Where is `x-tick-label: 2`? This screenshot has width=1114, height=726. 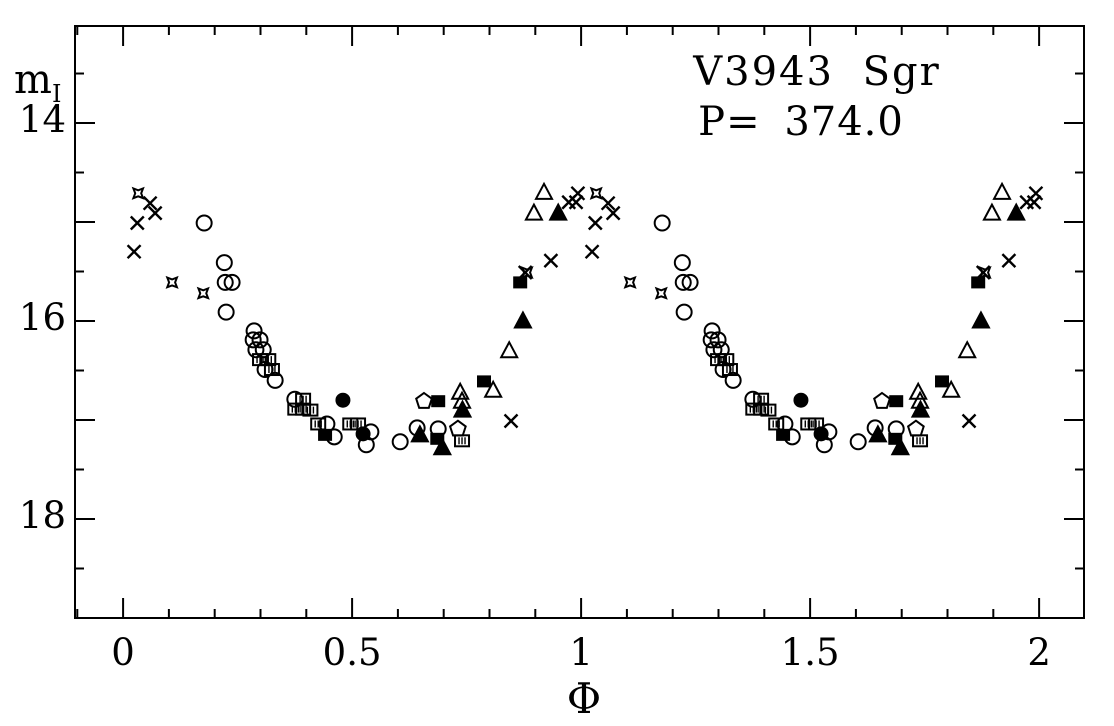 x-tick-label: 2 is located at coordinates (1039, 652).